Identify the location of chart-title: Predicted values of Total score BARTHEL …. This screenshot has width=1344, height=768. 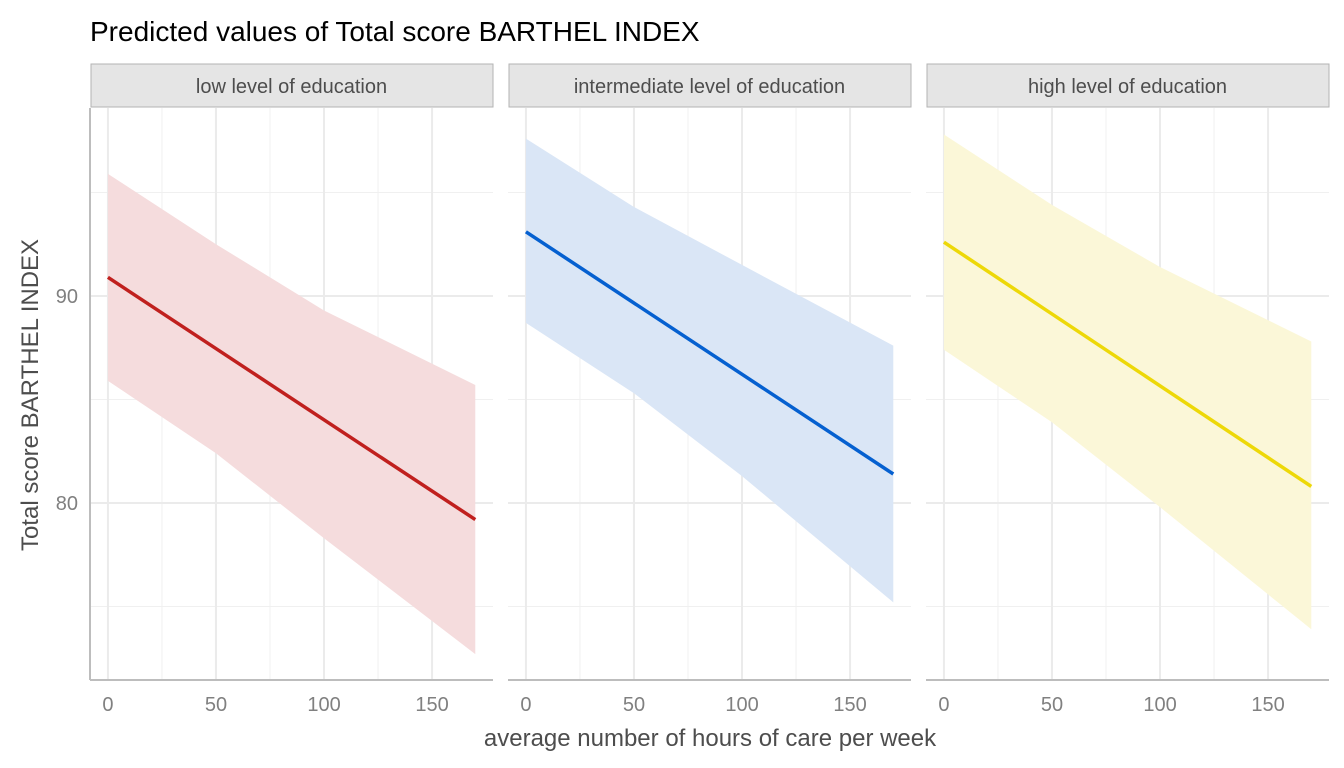
(395, 31).